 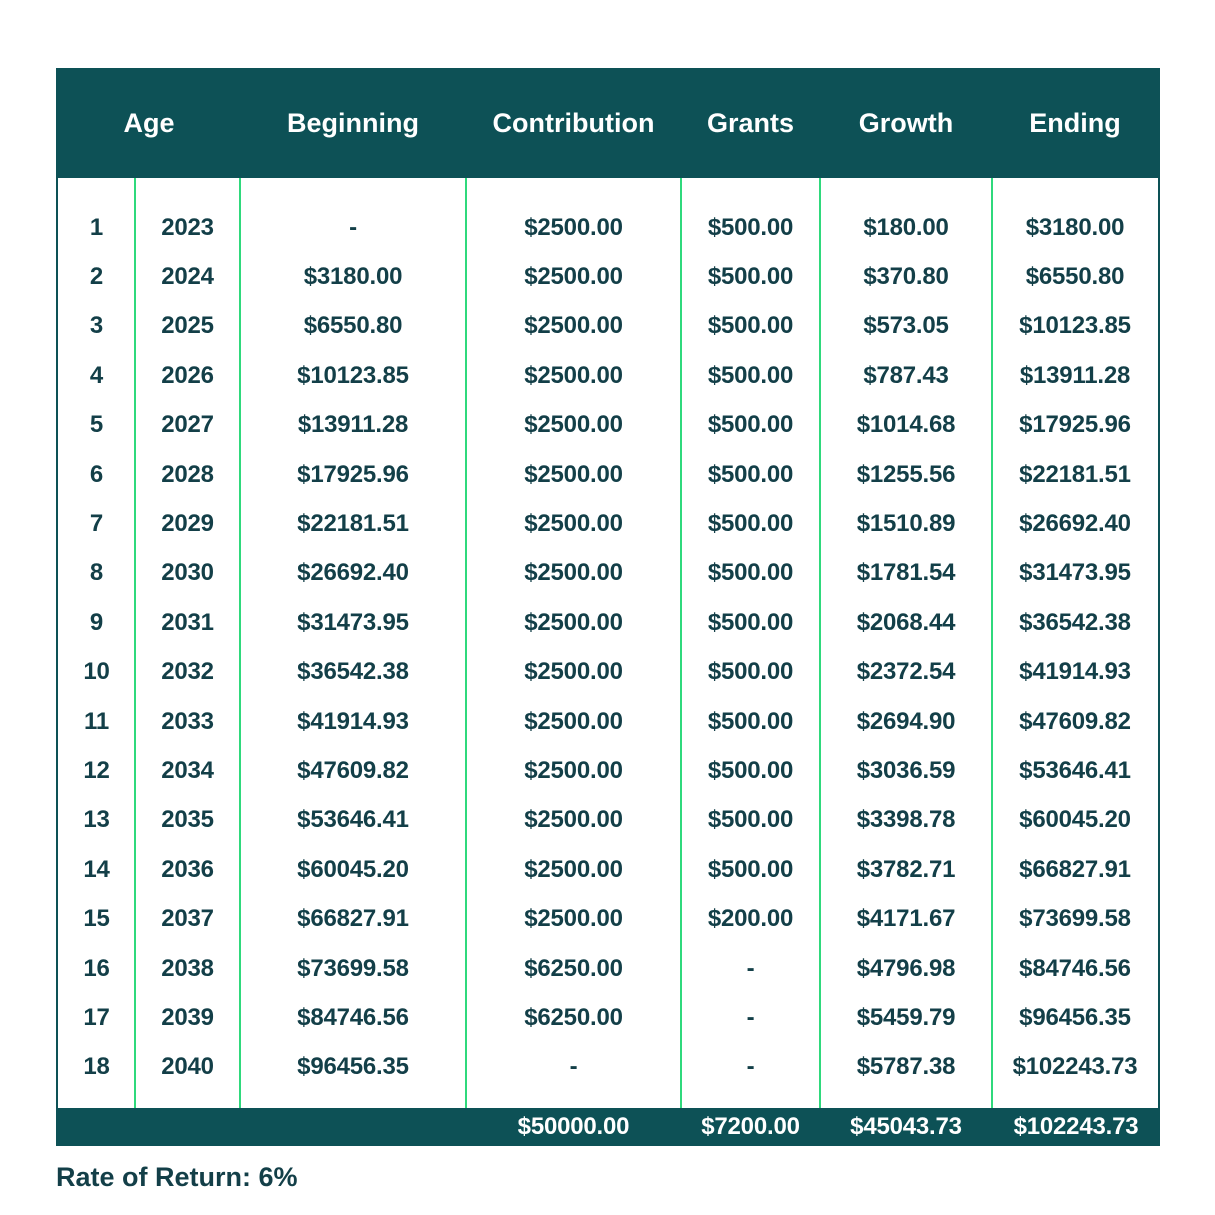 What do you see at coordinates (353, 622) in the screenshot?
I see `cell-beginning: $31473.95` at bounding box center [353, 622].